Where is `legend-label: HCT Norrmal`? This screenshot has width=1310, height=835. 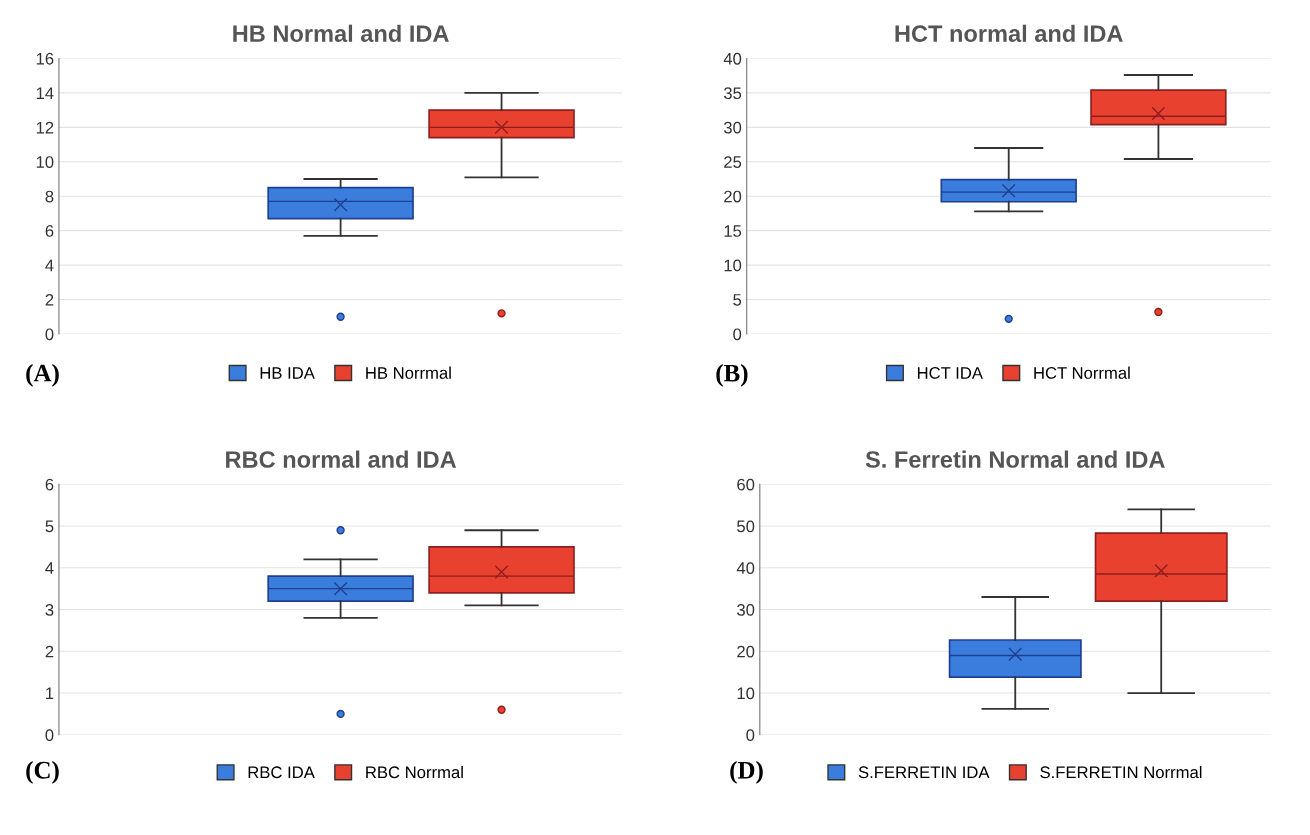 legend-label: HCT Norrmal is located at coordinates (1082, 372).